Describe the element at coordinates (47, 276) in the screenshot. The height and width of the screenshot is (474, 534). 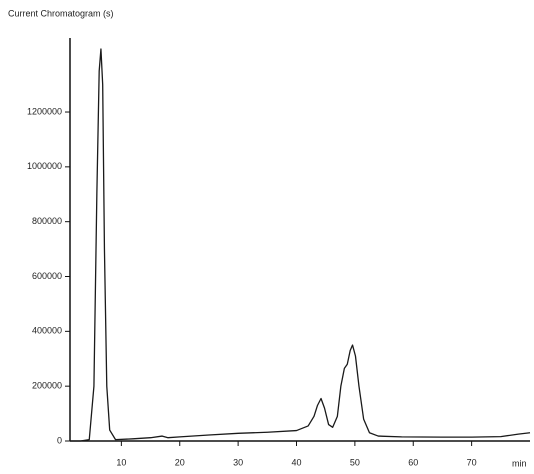
I see `y-tick-label: 600000` at that location.